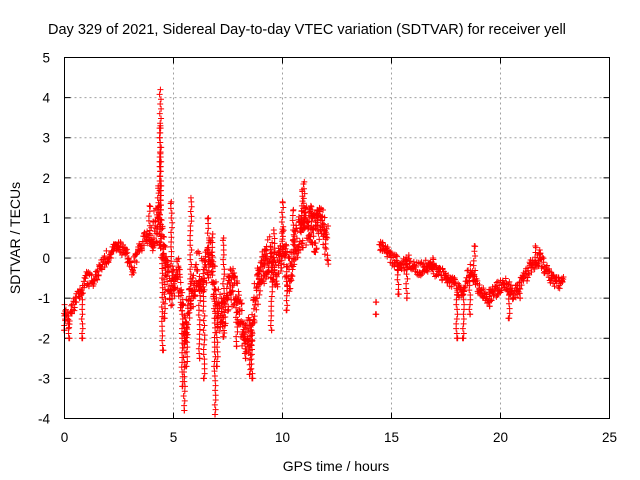  Describe the element at coordinates (44, 298) in the screenshot. I see `y-tick-label: -1` at that location.